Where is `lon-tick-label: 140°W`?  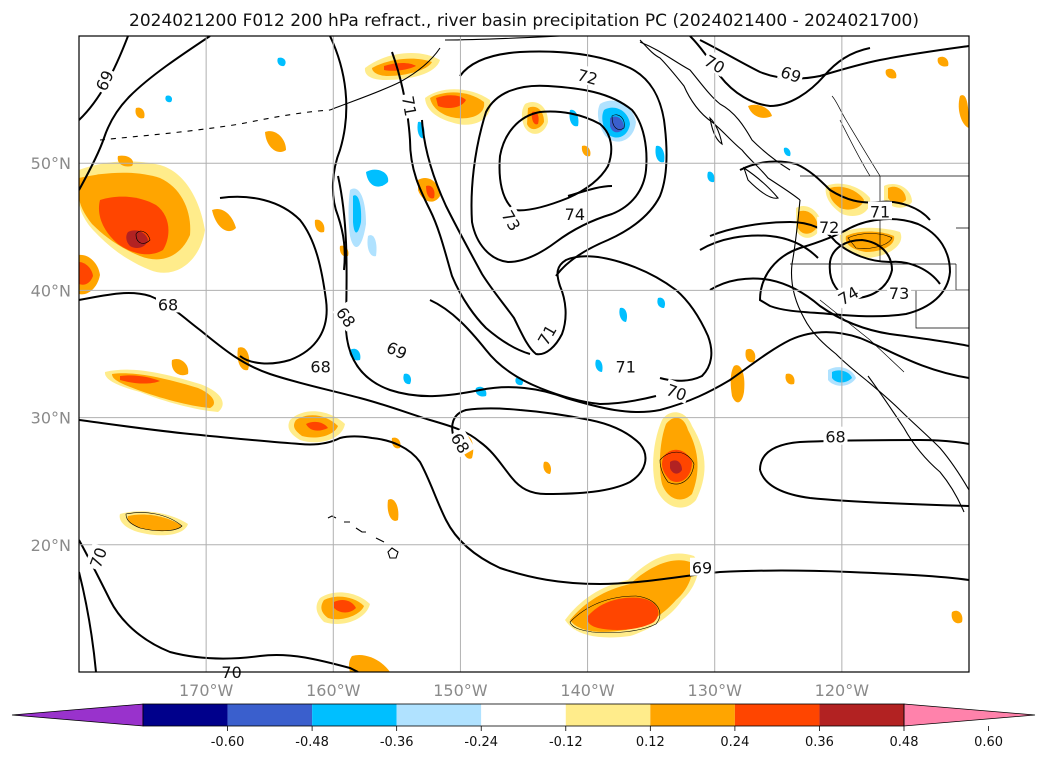 lon-tick-label: 140°W is located at coordinates (587, 690).